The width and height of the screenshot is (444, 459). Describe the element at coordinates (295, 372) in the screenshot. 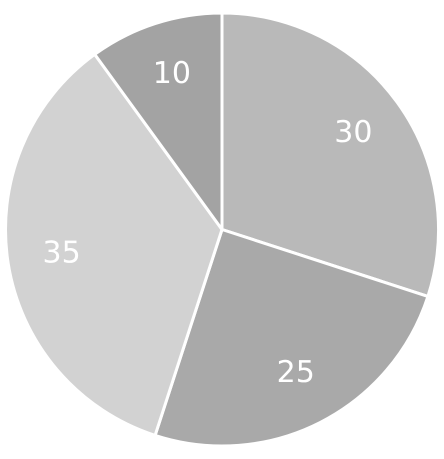

I see `data-label: 25` at that location.